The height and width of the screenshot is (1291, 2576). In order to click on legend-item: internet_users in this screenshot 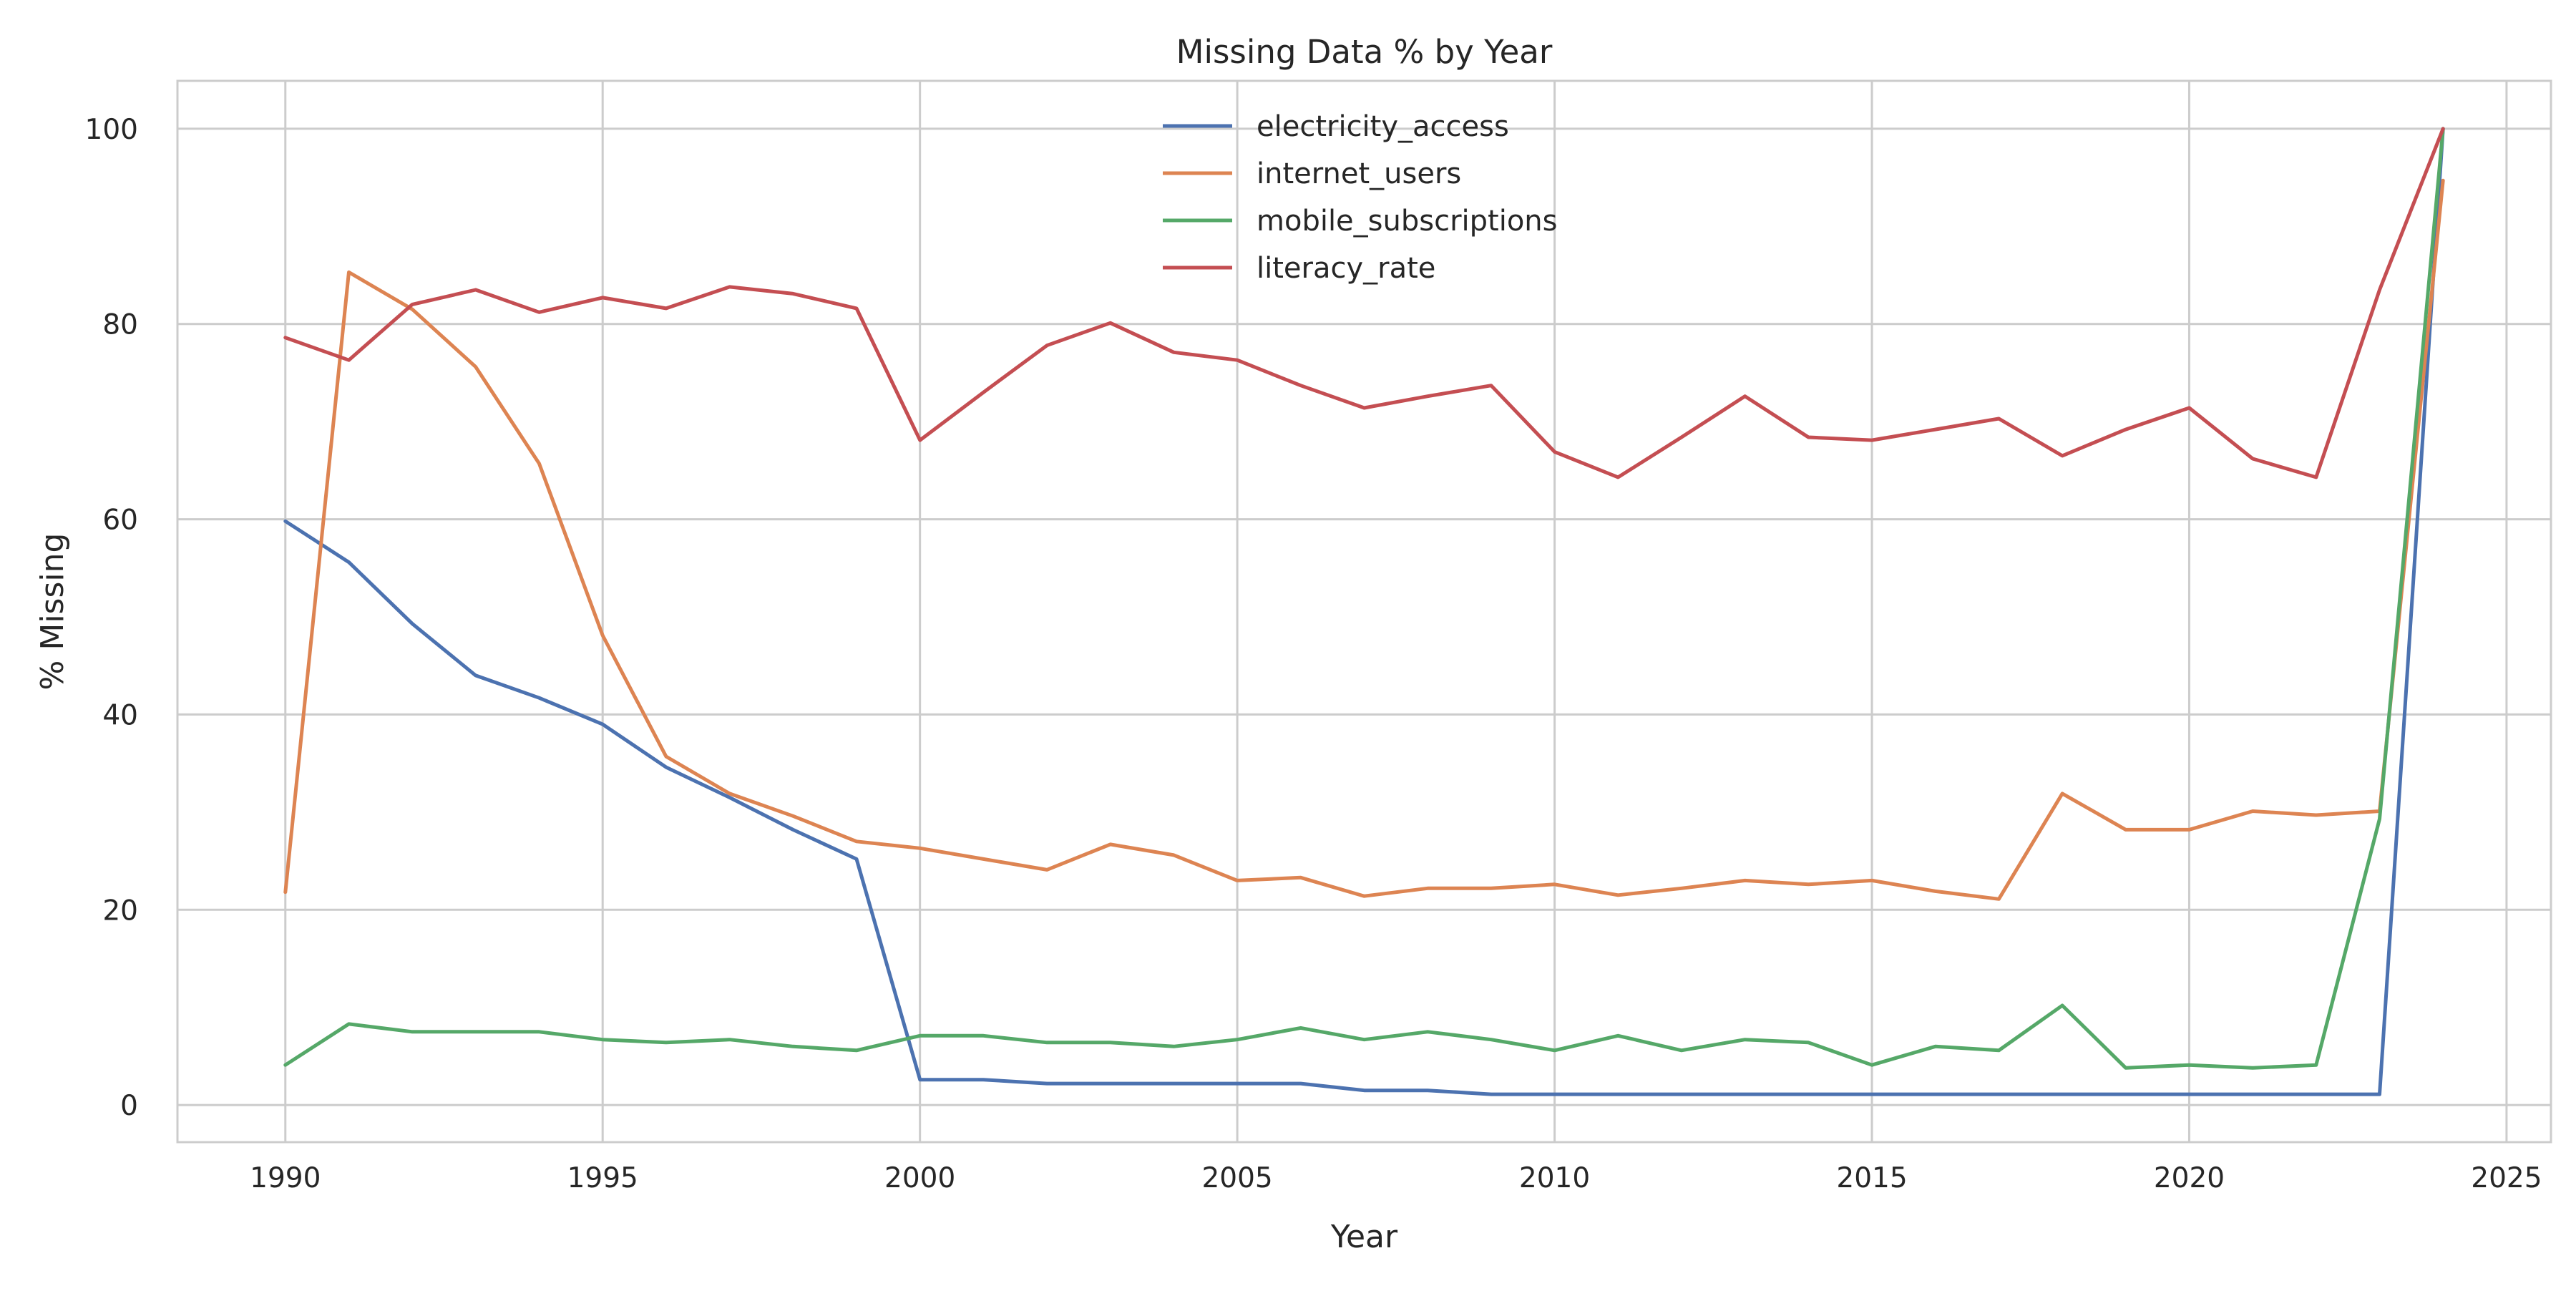, I will do `click(1312, 173)`.